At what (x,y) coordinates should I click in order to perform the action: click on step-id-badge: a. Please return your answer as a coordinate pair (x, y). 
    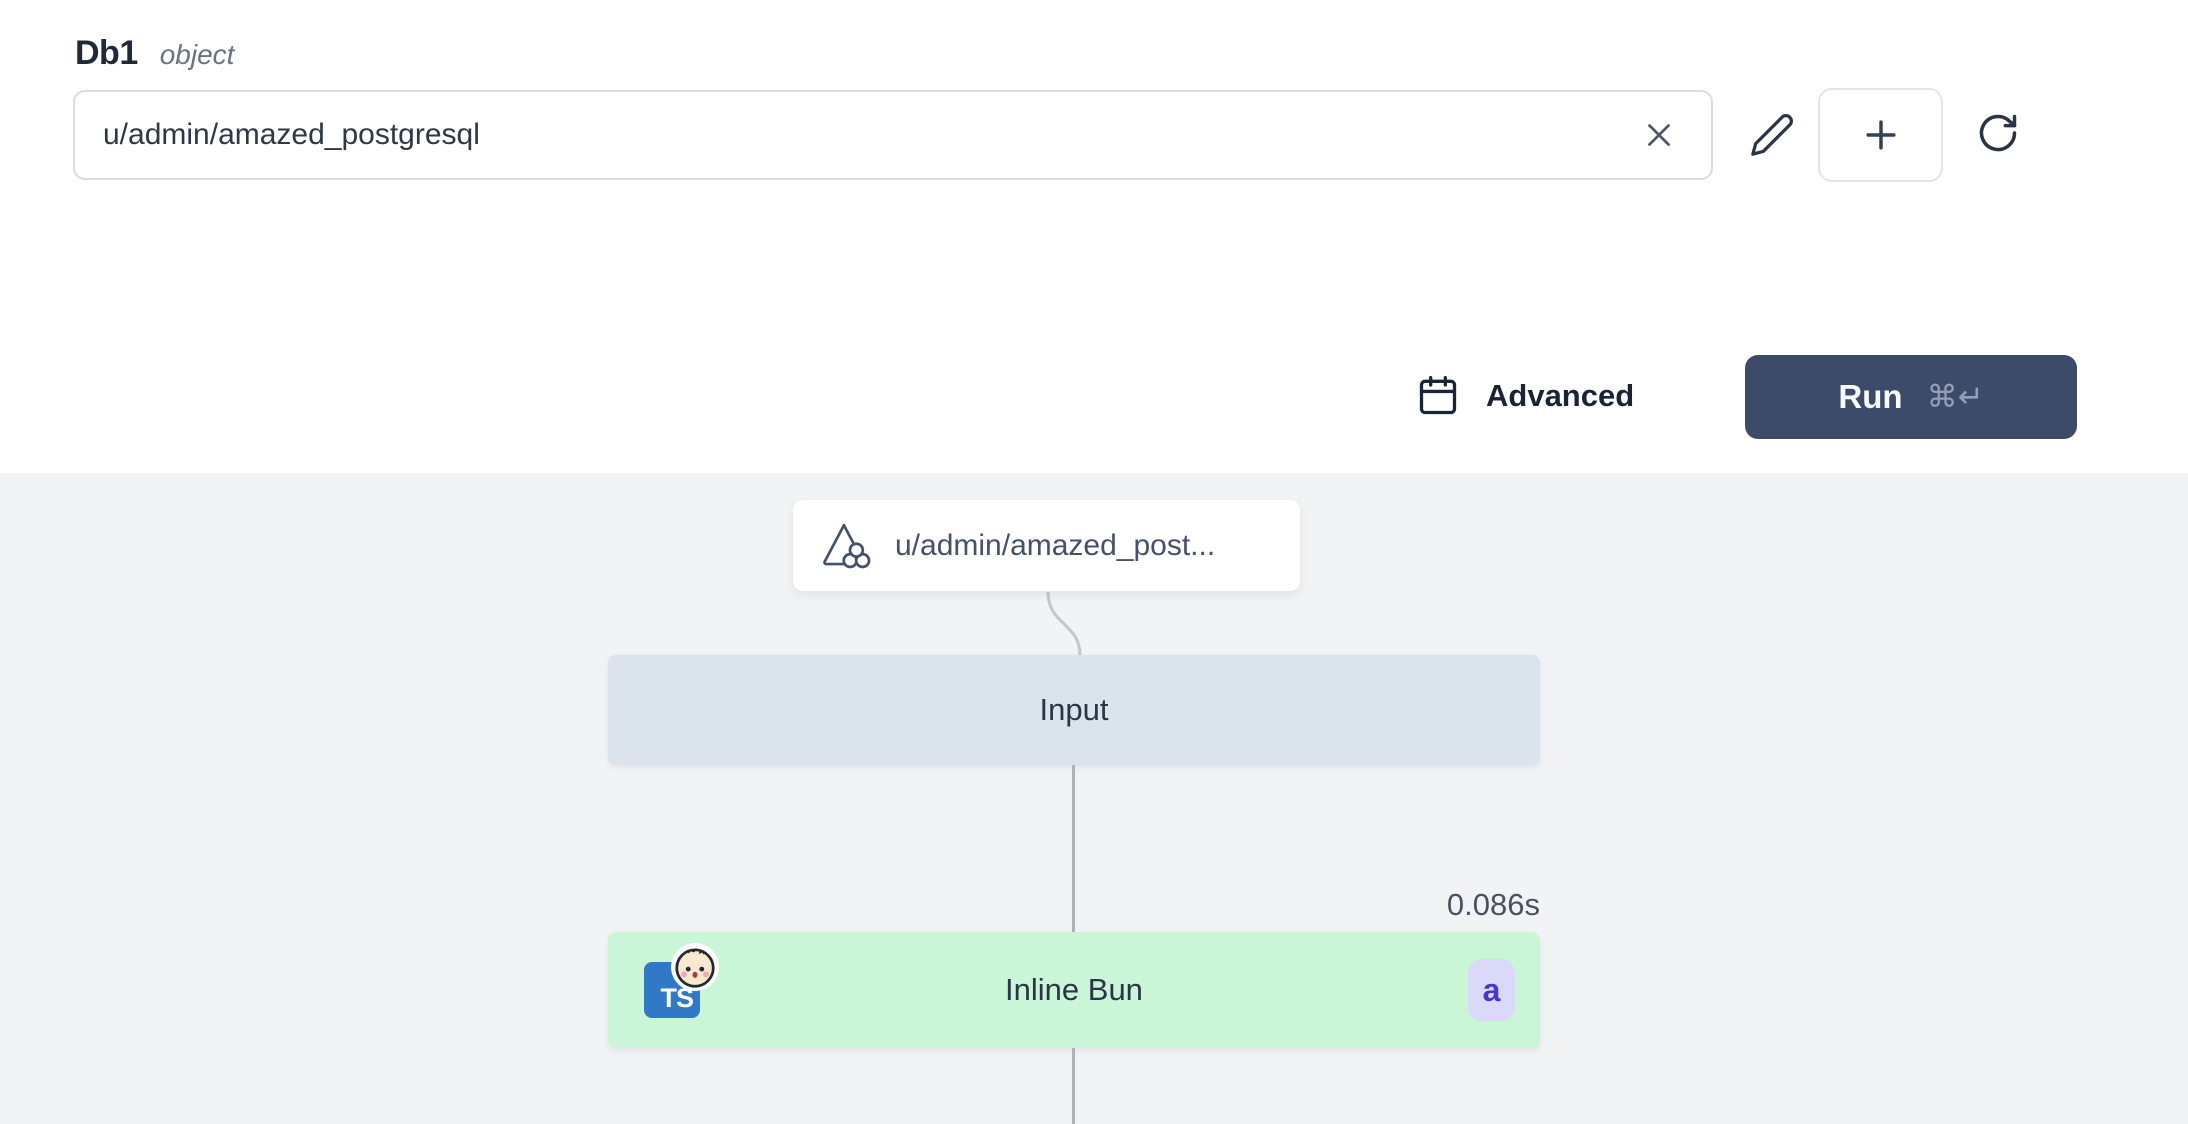
    Looking at the image, I should click on (1491, 990).